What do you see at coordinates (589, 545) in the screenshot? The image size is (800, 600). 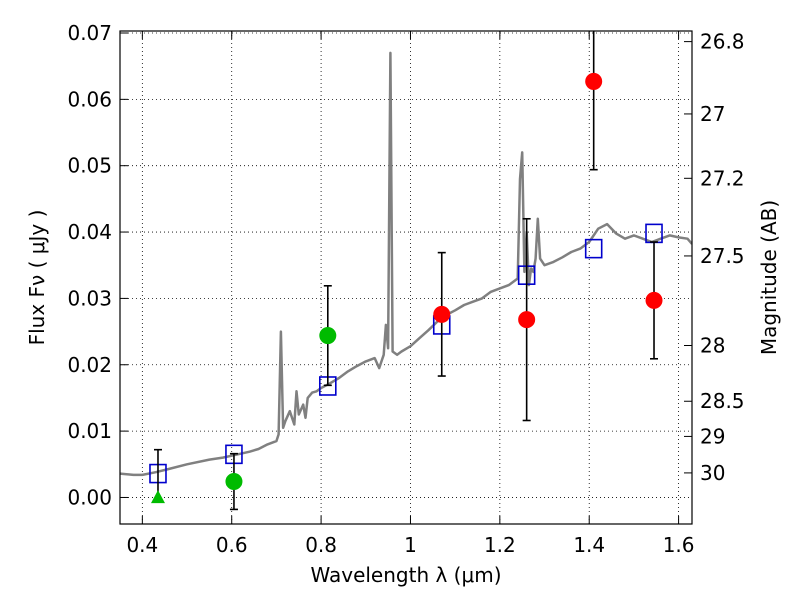 I see `x-tick-label: 1.4` at bounding box center [589, 545].